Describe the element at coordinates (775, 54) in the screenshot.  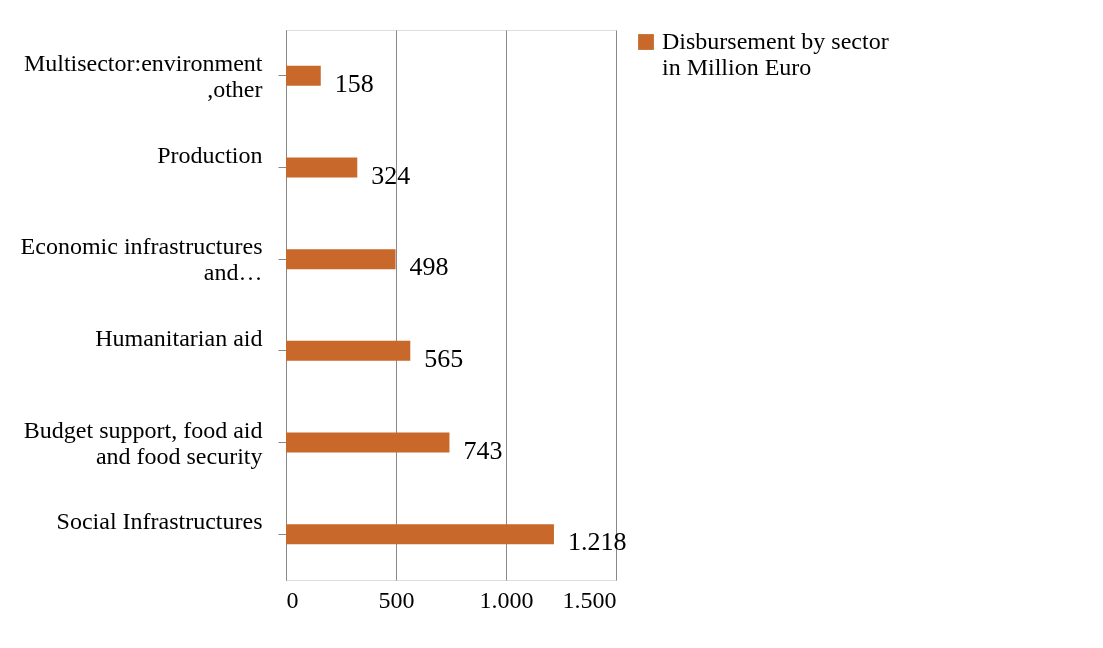
I see `legend-label: Disbursement by sector in Million Euro` at that location.